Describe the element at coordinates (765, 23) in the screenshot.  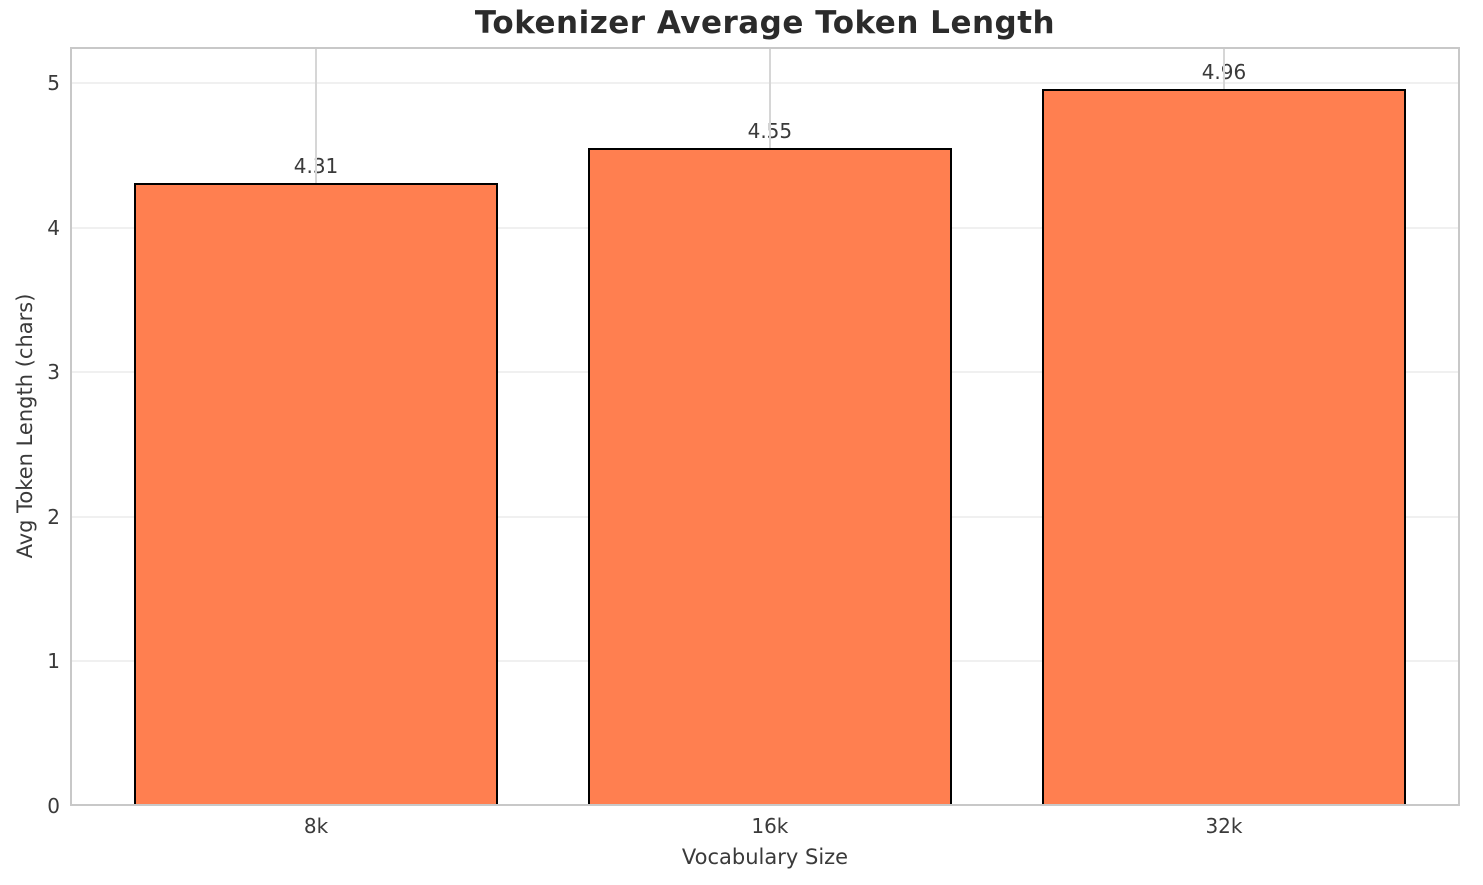
I see `chart-title: Tokenizer Average Token Length` at that location.